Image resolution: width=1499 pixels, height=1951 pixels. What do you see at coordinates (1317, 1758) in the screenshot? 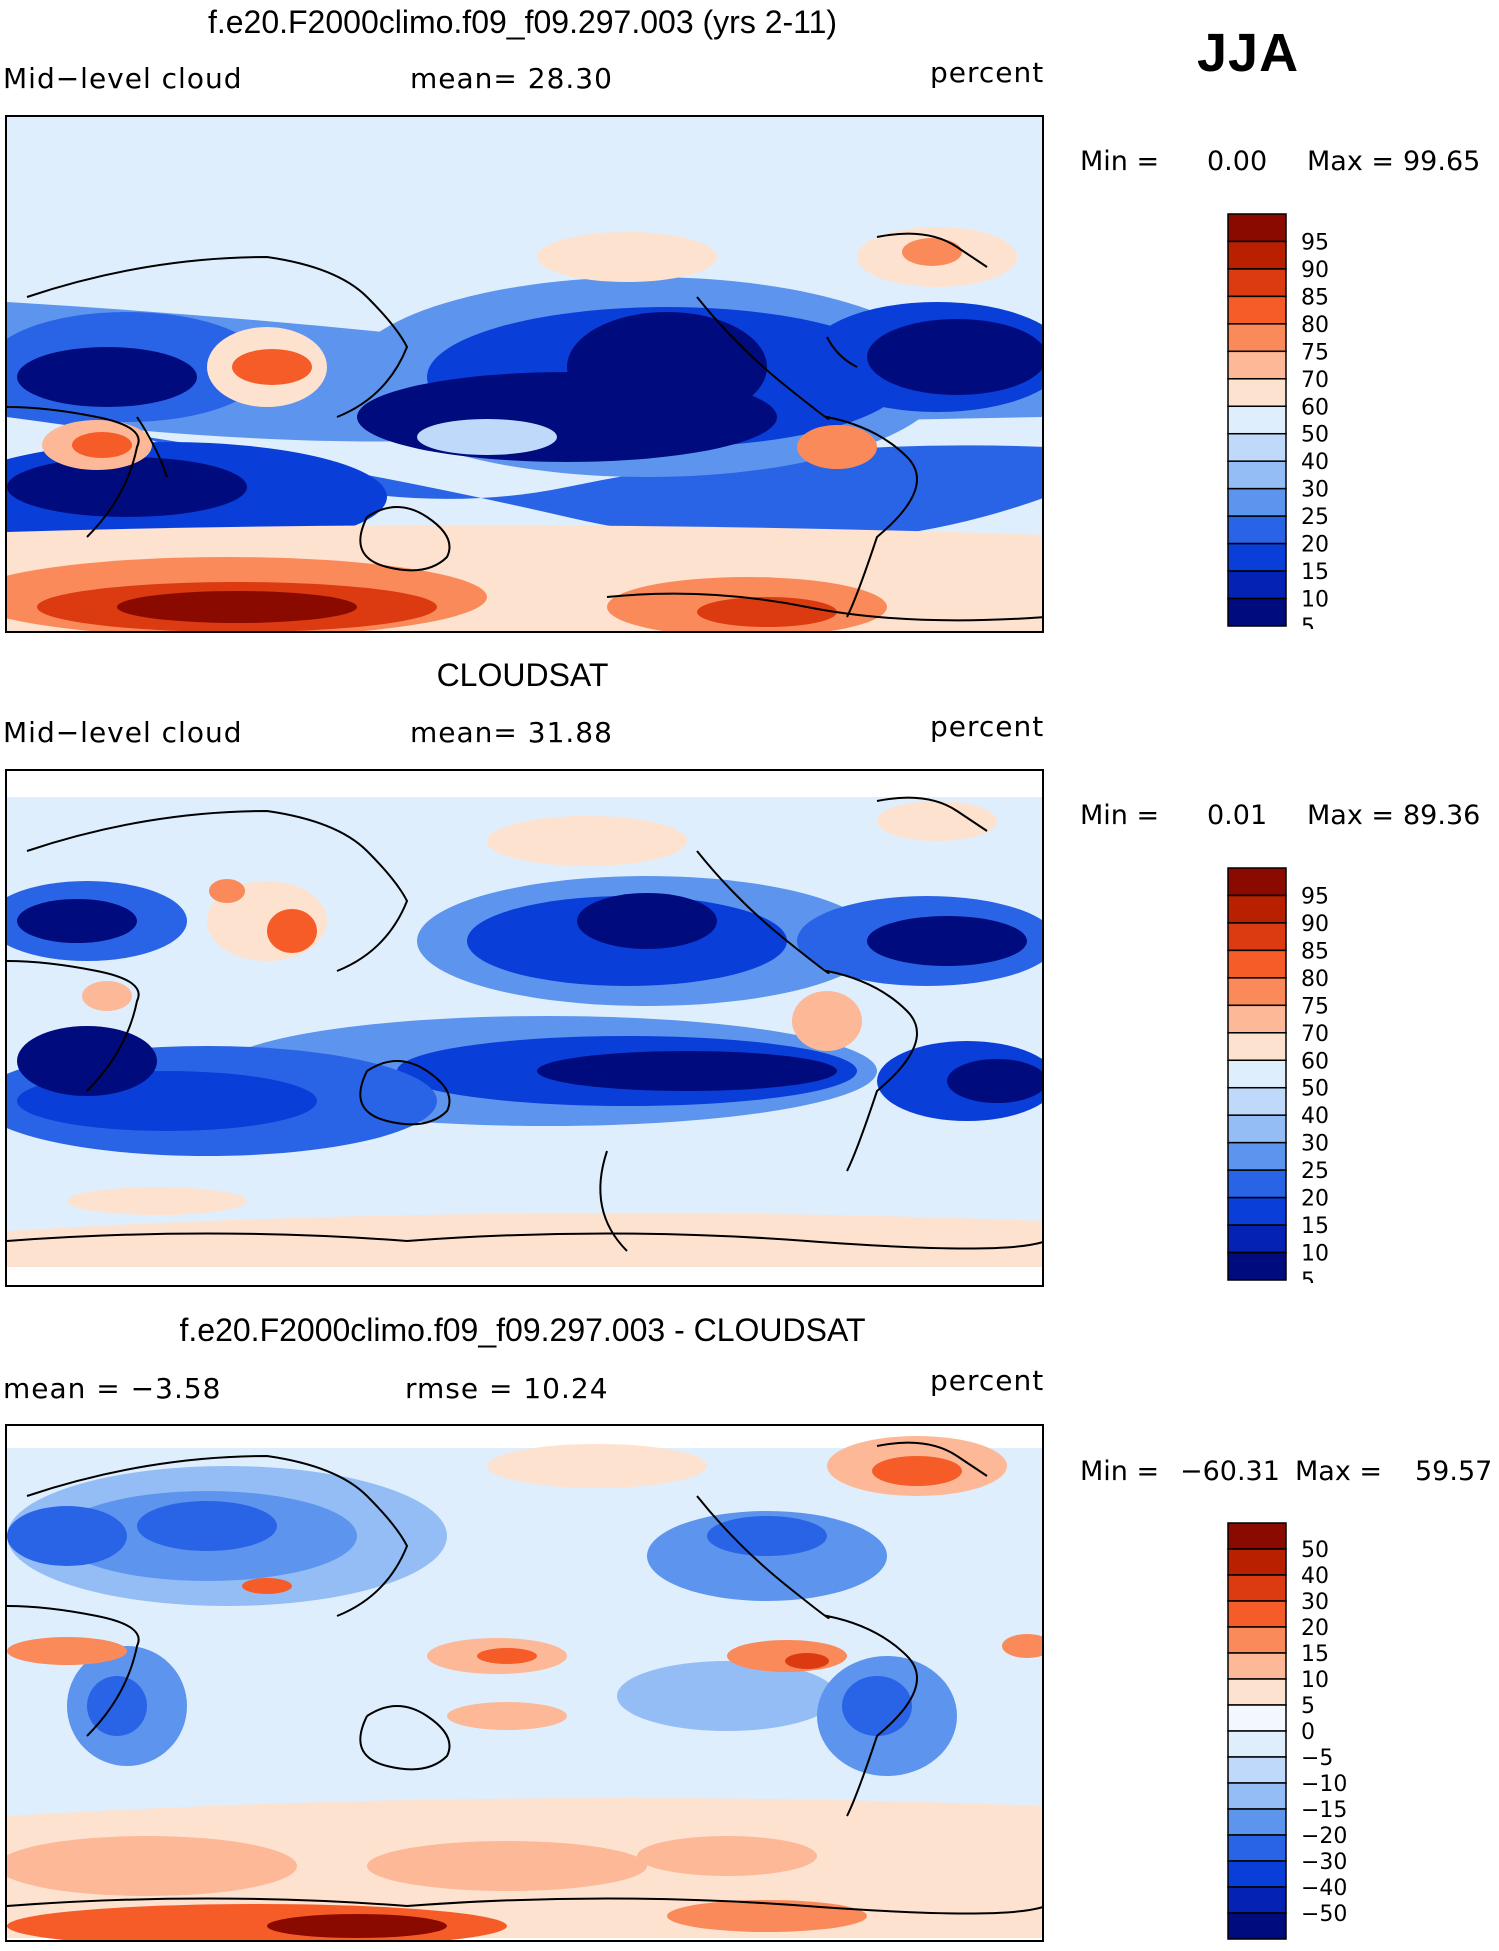
I see `colorbar-tick-label: −5` at bounding box center [1317, 1758].